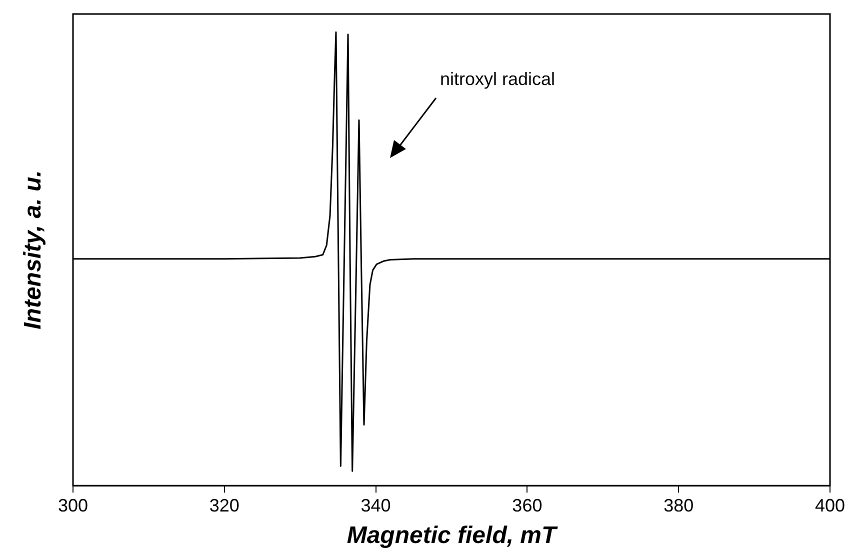  What do you see at coordinates (452, 536) in the screenshot?
I see `x-axis-title: Magnetic field, mT` at bounding box center [452, 536].